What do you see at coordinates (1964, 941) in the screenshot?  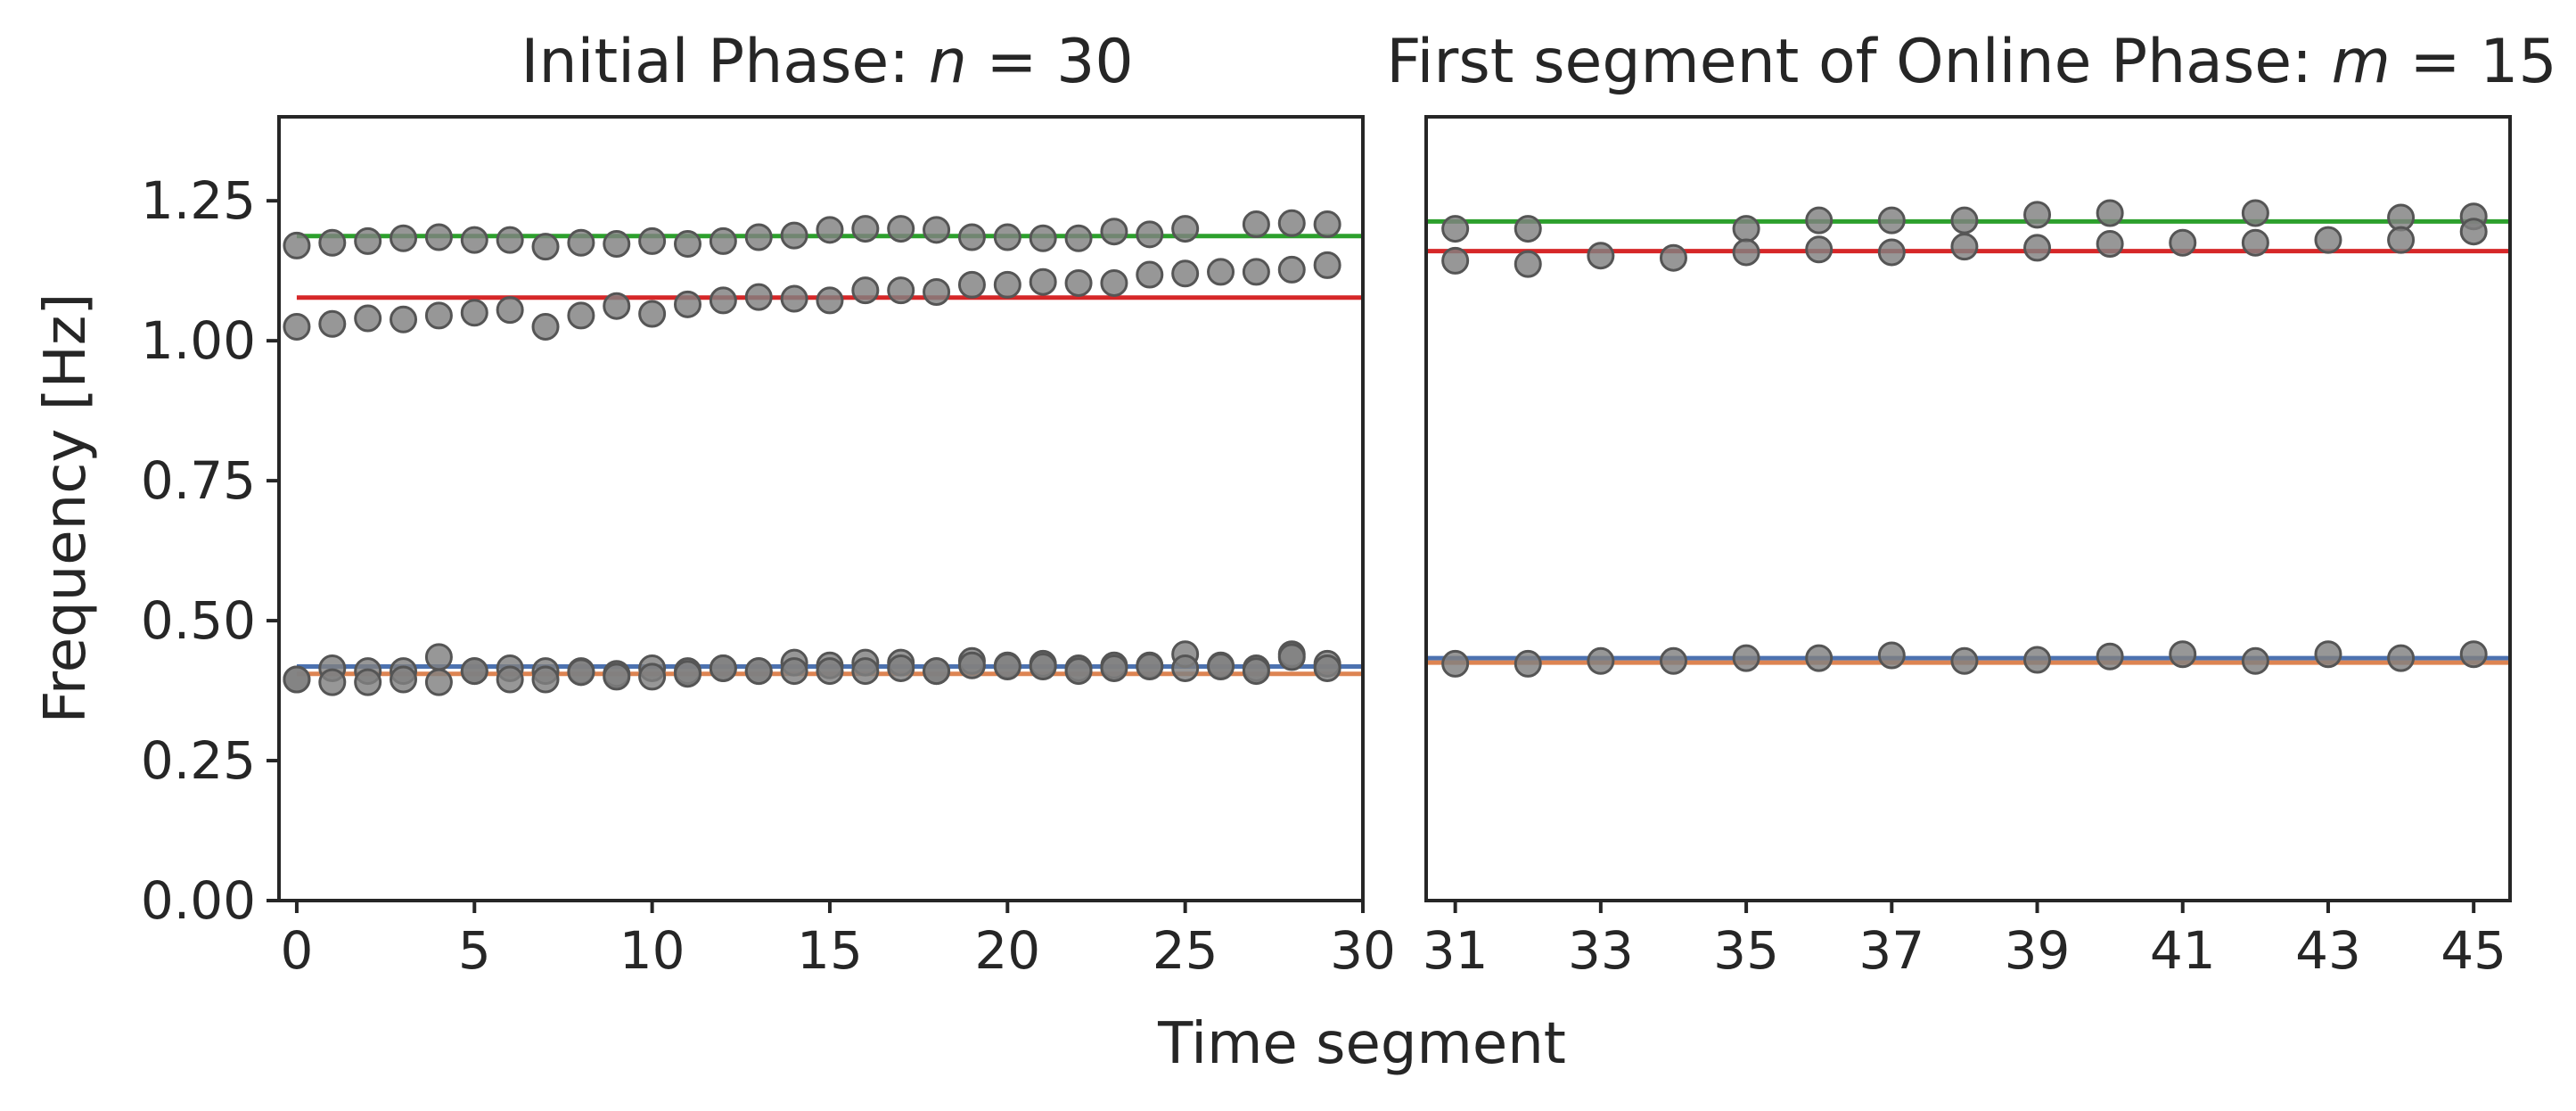 I see `panel-2-x-ticks: 31 33 35 37 39 41 43 45` at bounding box center [1964, 941].